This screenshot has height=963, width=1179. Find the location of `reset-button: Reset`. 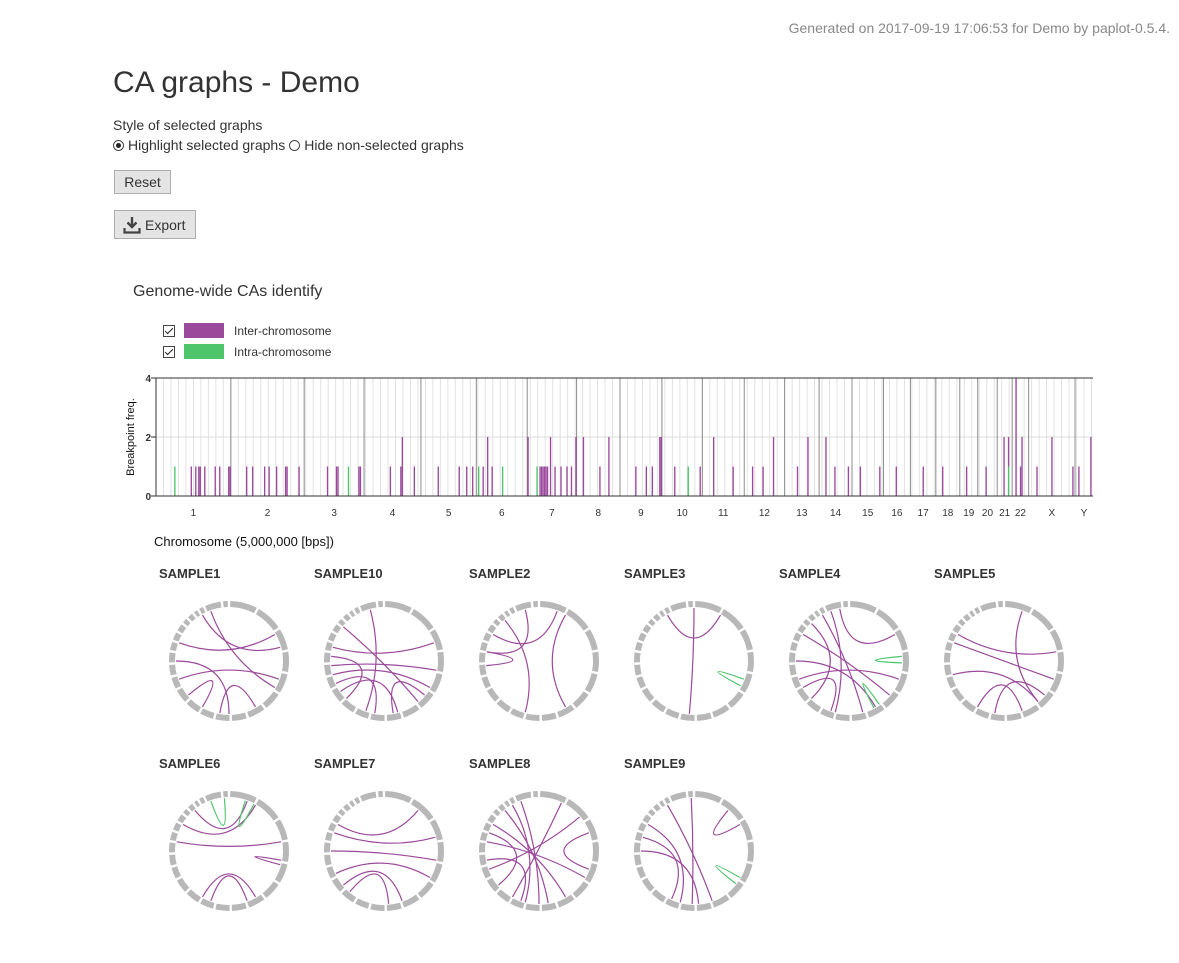

reset-button: Reset is located at coordinates (142, 182).